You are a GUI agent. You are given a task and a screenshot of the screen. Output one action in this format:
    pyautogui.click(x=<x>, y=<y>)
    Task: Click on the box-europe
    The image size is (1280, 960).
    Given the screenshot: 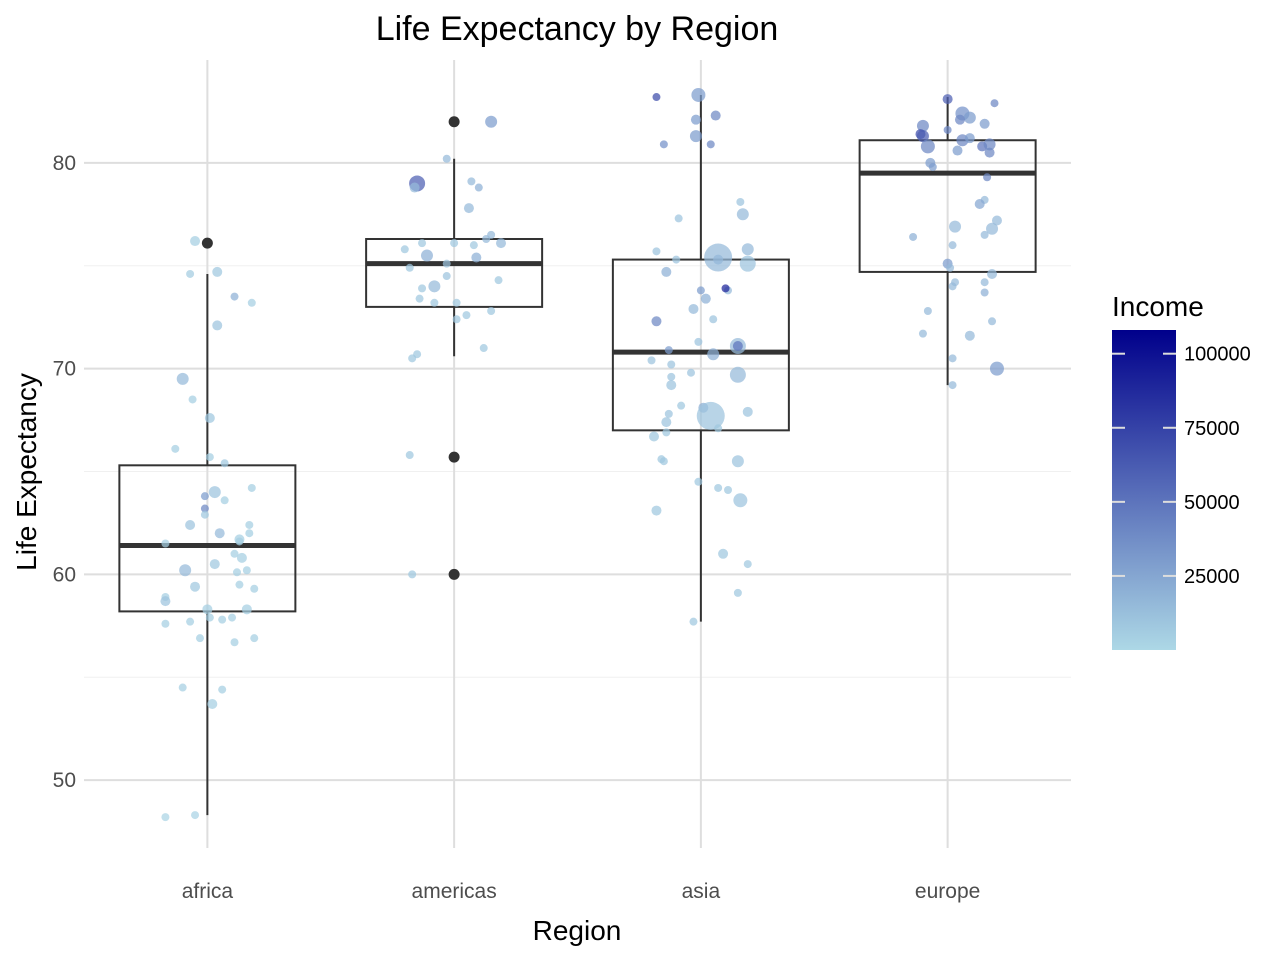 What is the action you would take?
    pyautogui.click(x=947, y=241)
    